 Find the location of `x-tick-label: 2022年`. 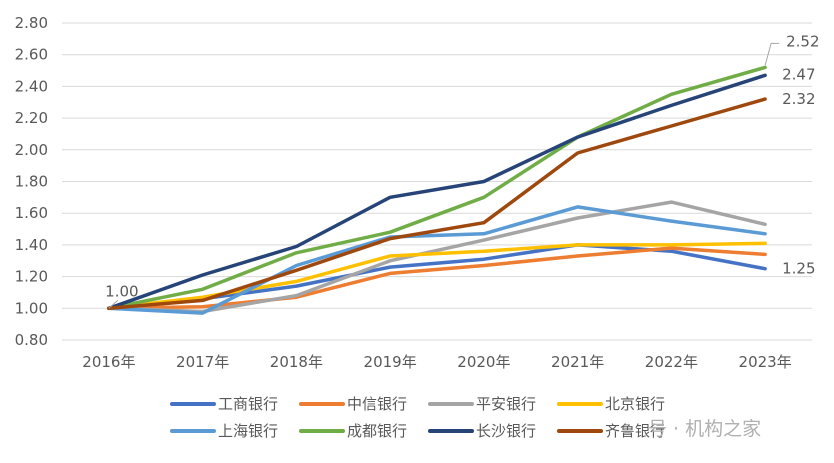

x-tick-label: 2022年 is located at coordinates (671, 362).